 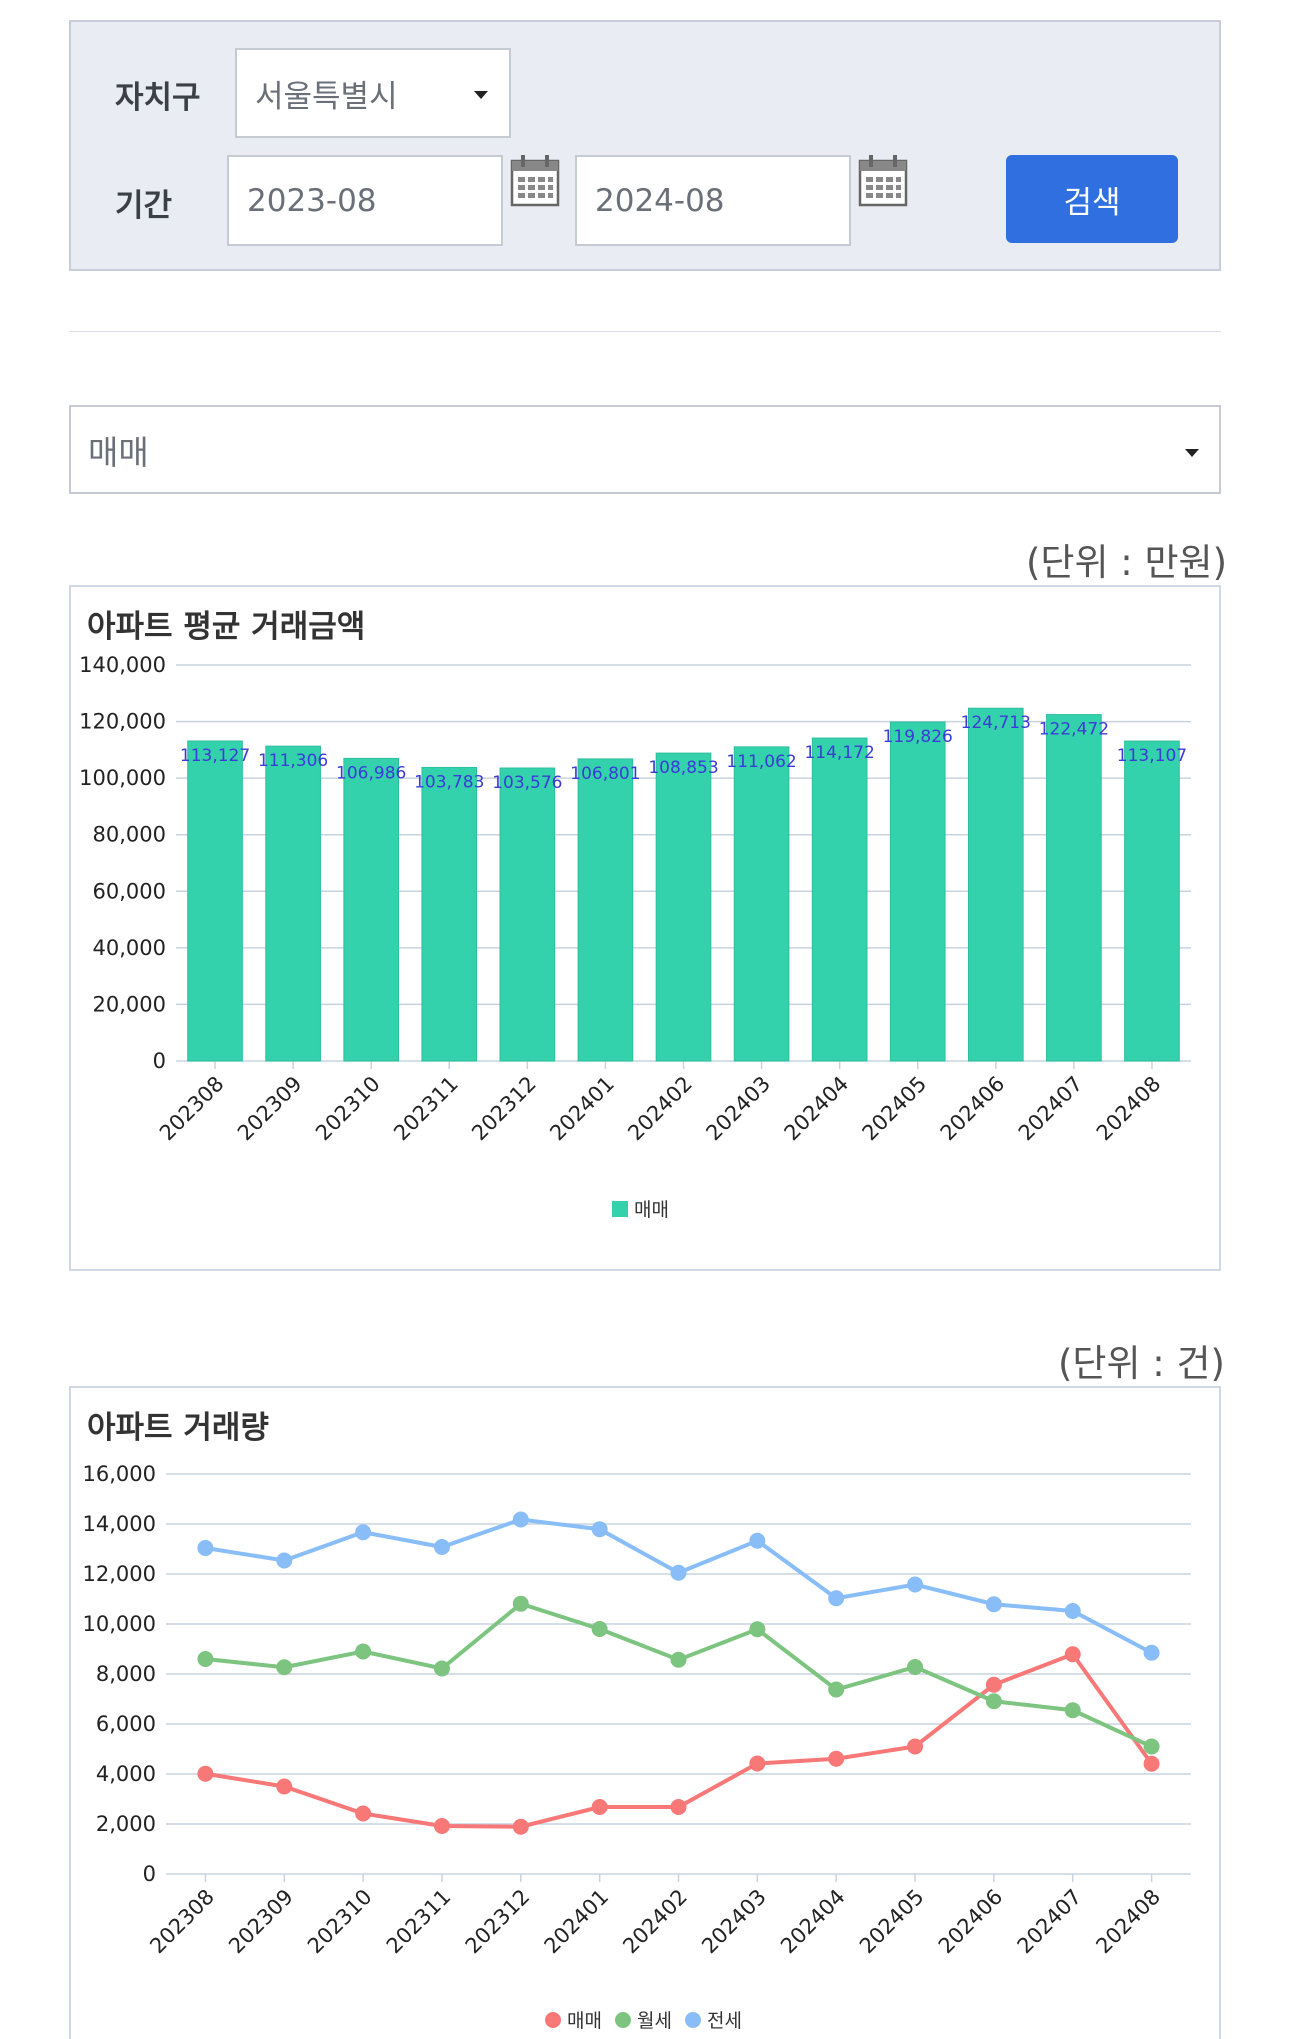 What do you see at coordinates (605, 774) in the screenshot?
I see `bar-value-label: 106,801` at bounding box center [605, 774].